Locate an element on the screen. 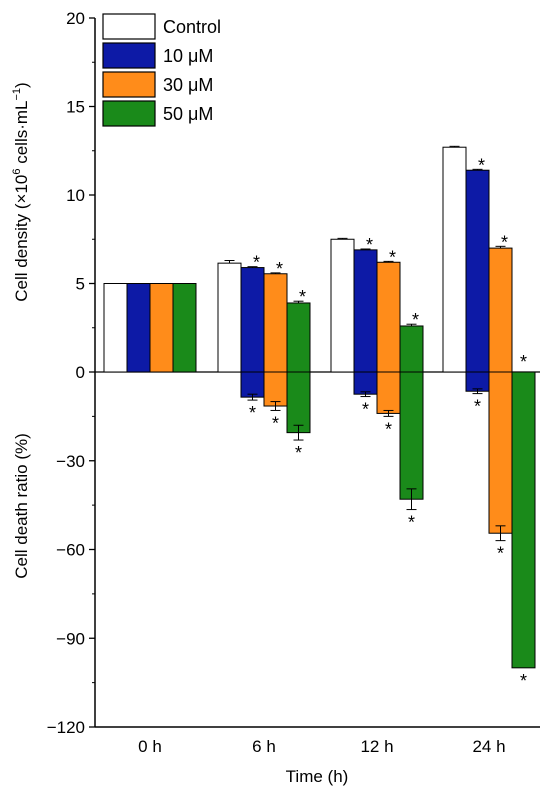  y-tick-label-lower: −30 is located at coordinates (70, 461).